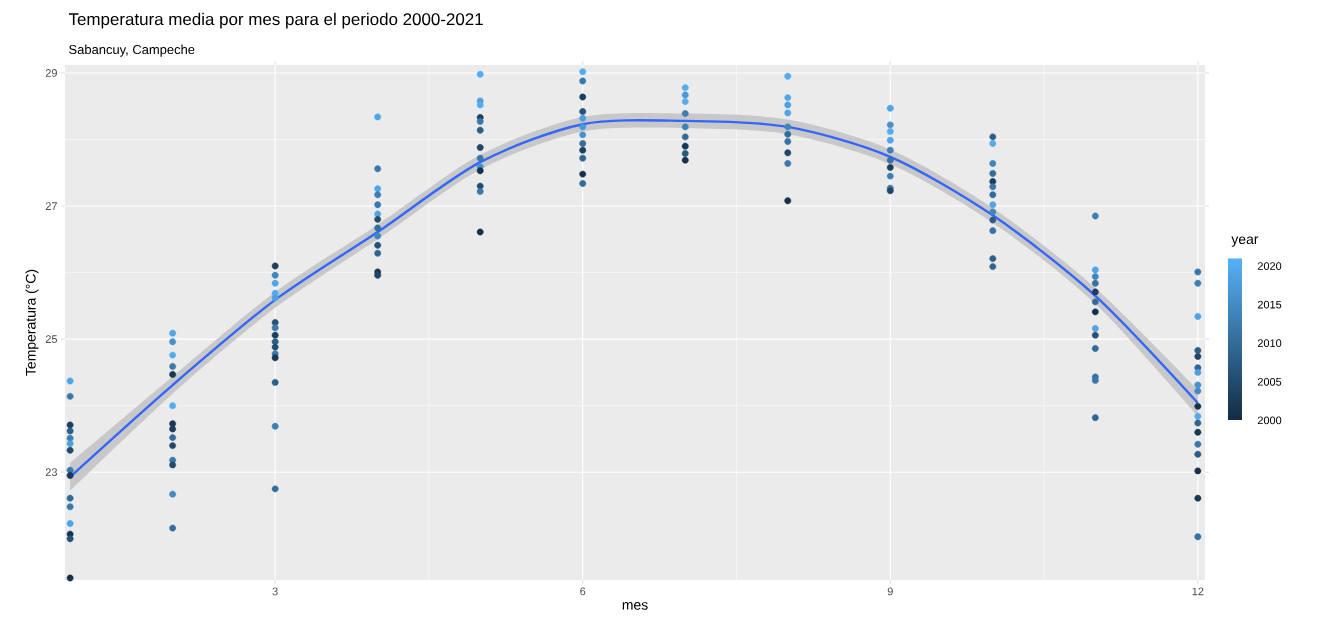  Describe the element at coordinates (583, 591) in the screenshot. I see `x-tick-label: 6` at that location.